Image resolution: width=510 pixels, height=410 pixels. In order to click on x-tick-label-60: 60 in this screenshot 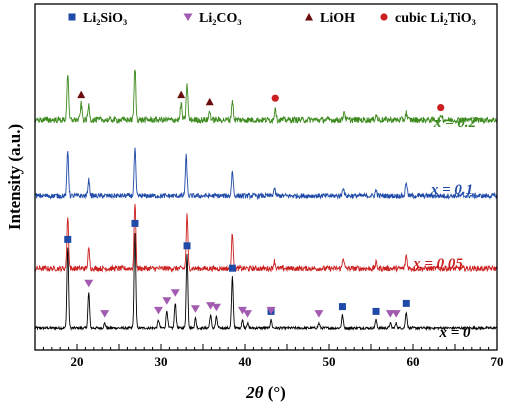, I will do `click(413, 361)`.